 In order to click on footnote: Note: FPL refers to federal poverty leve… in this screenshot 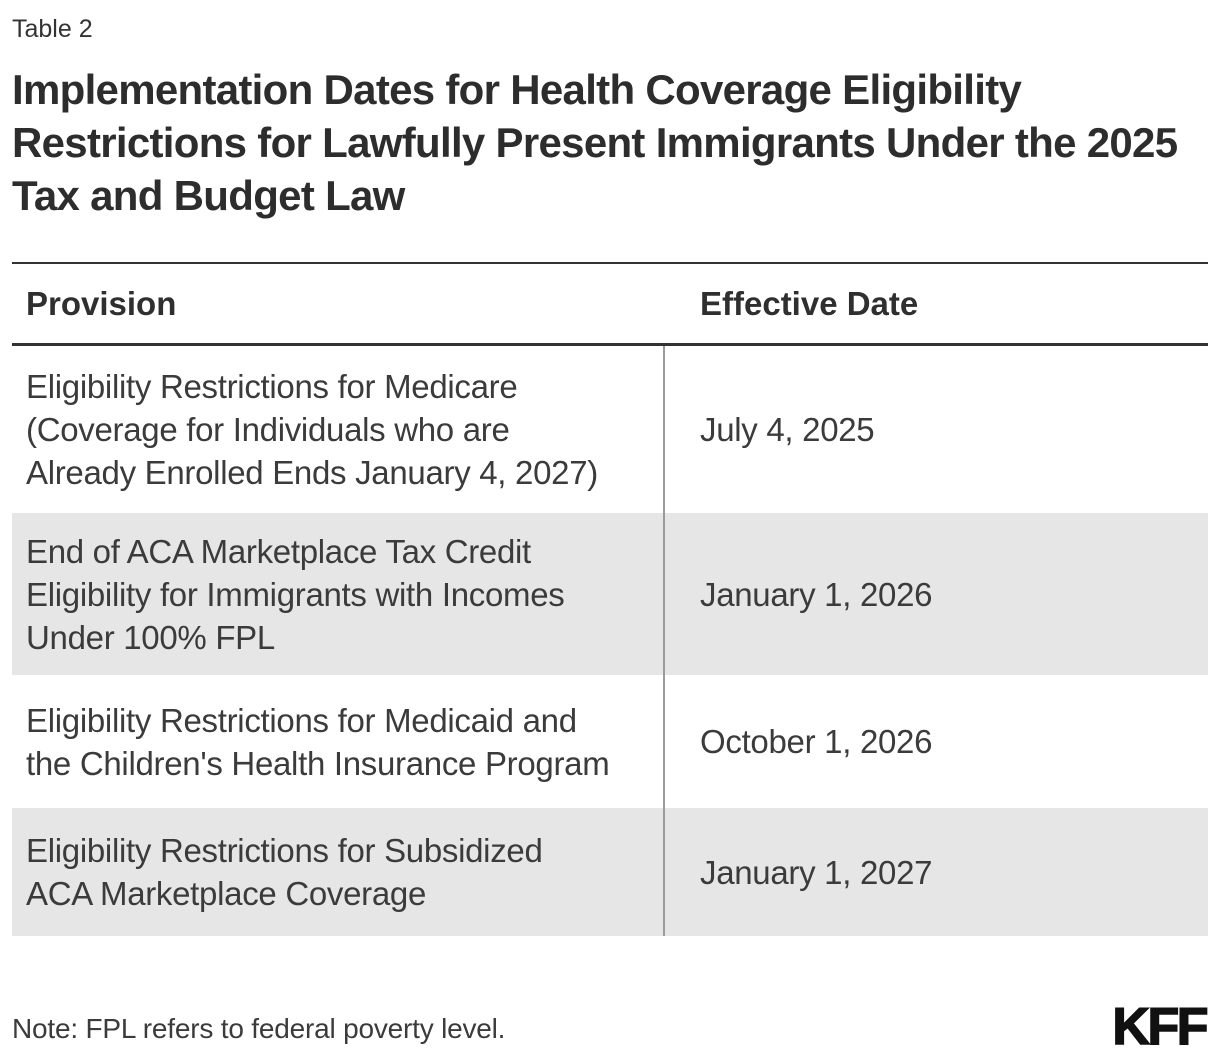, I will do `click(259, 1028)`.